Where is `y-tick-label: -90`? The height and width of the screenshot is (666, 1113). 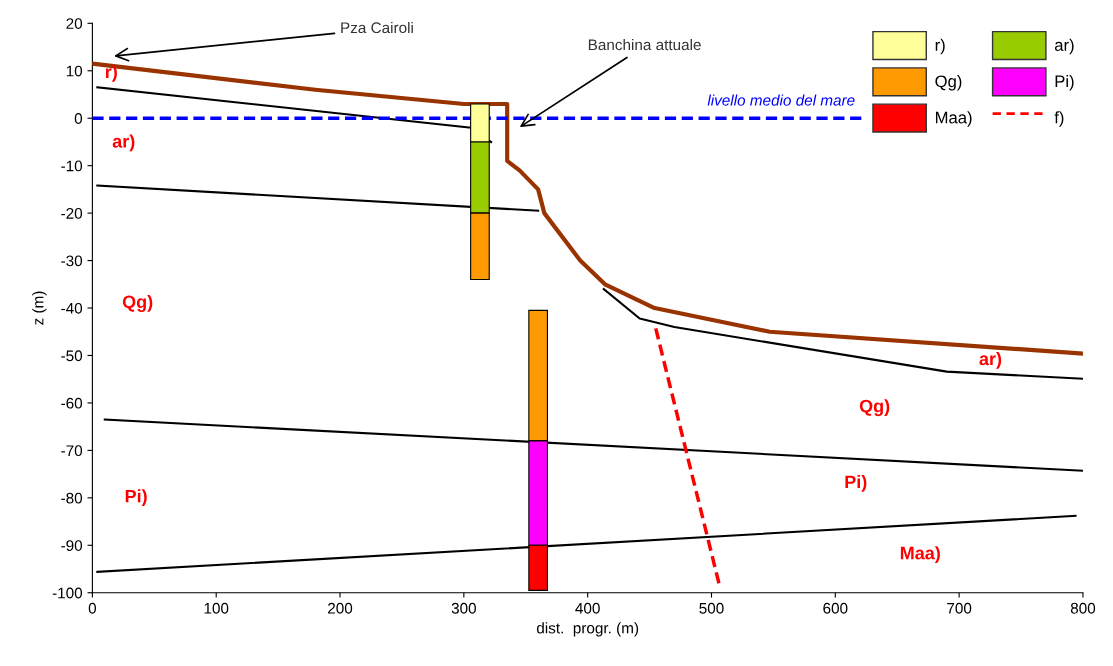 y-tick-label: -90 is located at coordinates (72, 545).